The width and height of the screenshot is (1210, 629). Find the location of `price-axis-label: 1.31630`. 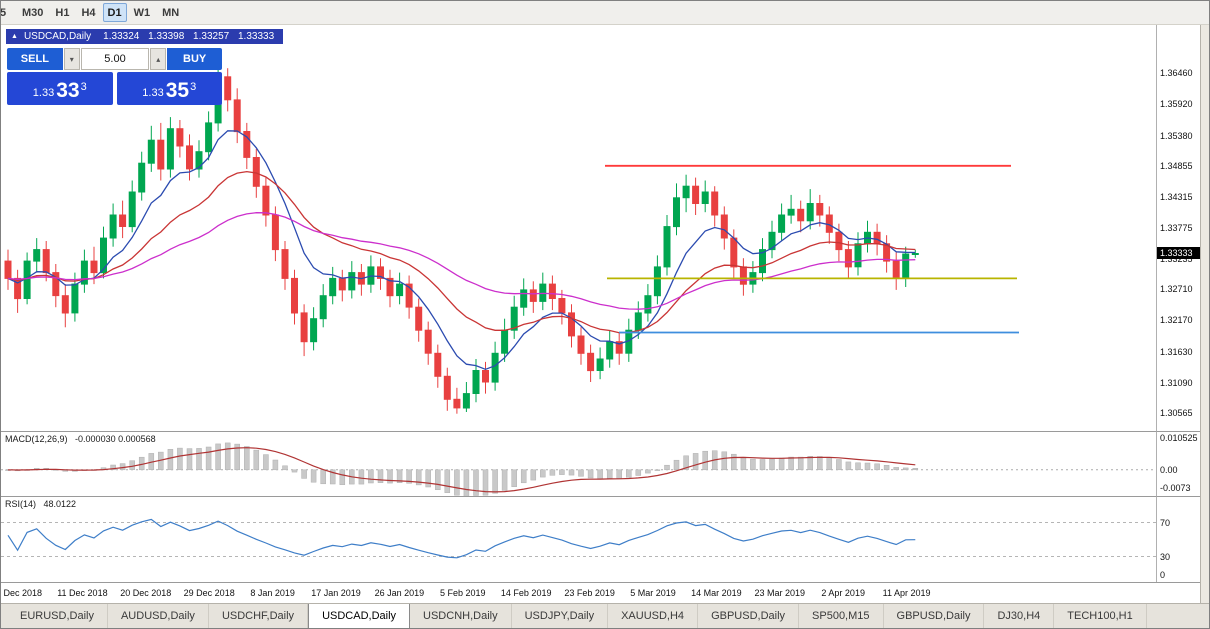

price-axis-label: 1.31630 is located at coordinates (1176, 351).